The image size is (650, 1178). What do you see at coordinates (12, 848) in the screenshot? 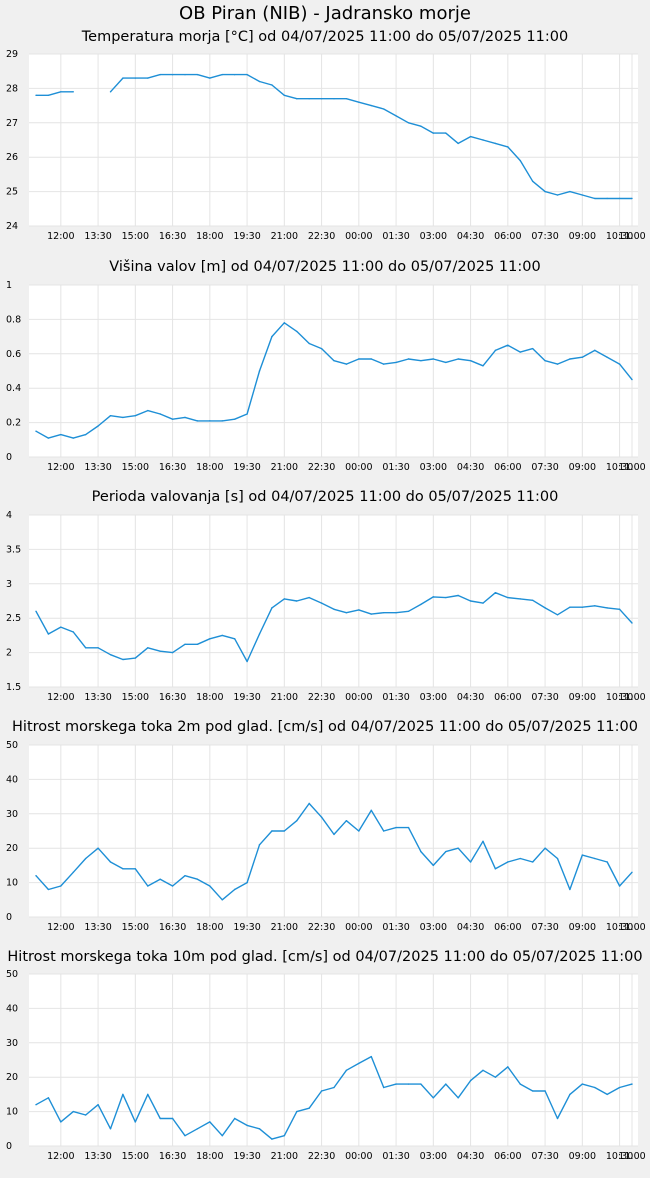
I see `y-tick-label: 20` at bounding box center [12, 848].